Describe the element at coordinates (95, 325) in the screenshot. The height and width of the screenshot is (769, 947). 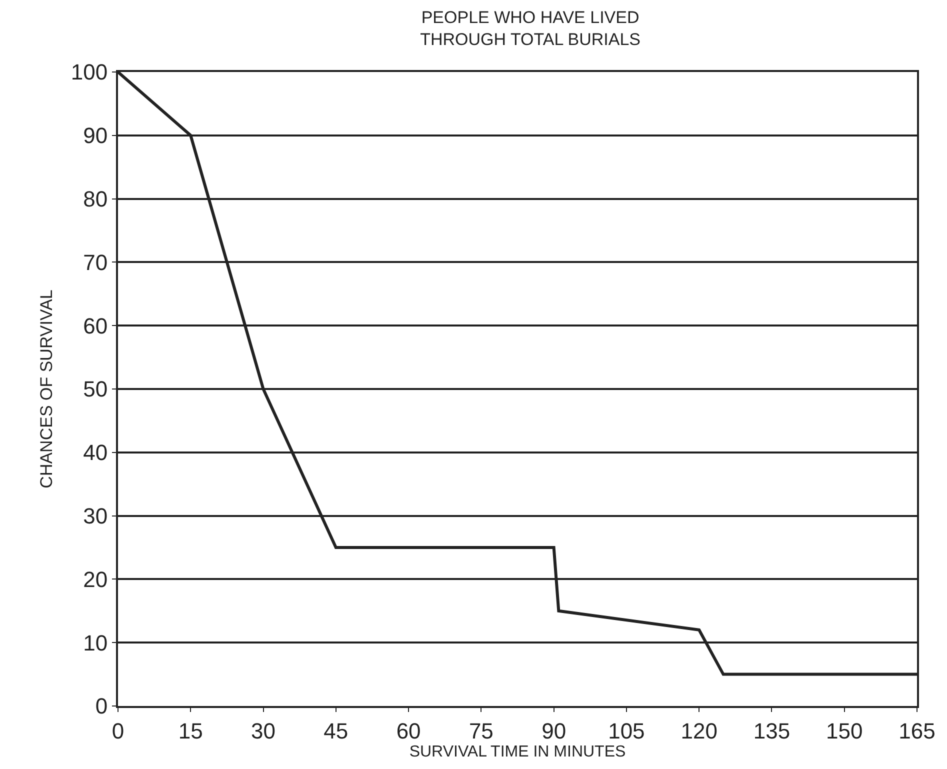
I see `y-tick-label: 60` at that location.